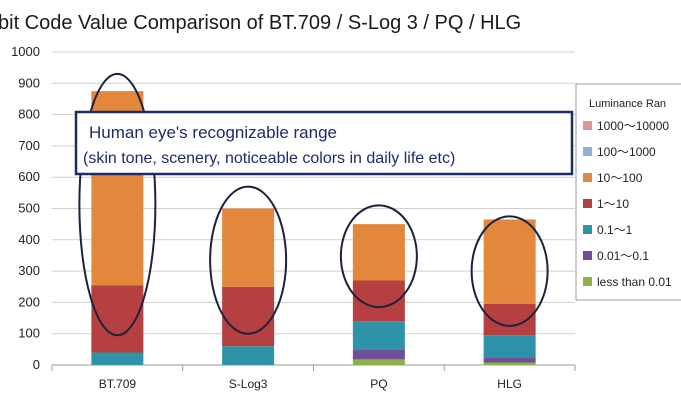  What do you see at coordinates (509, 384) in the screenshot?
I see `x-tick-label: HLG` at bounding box center [509, 384].